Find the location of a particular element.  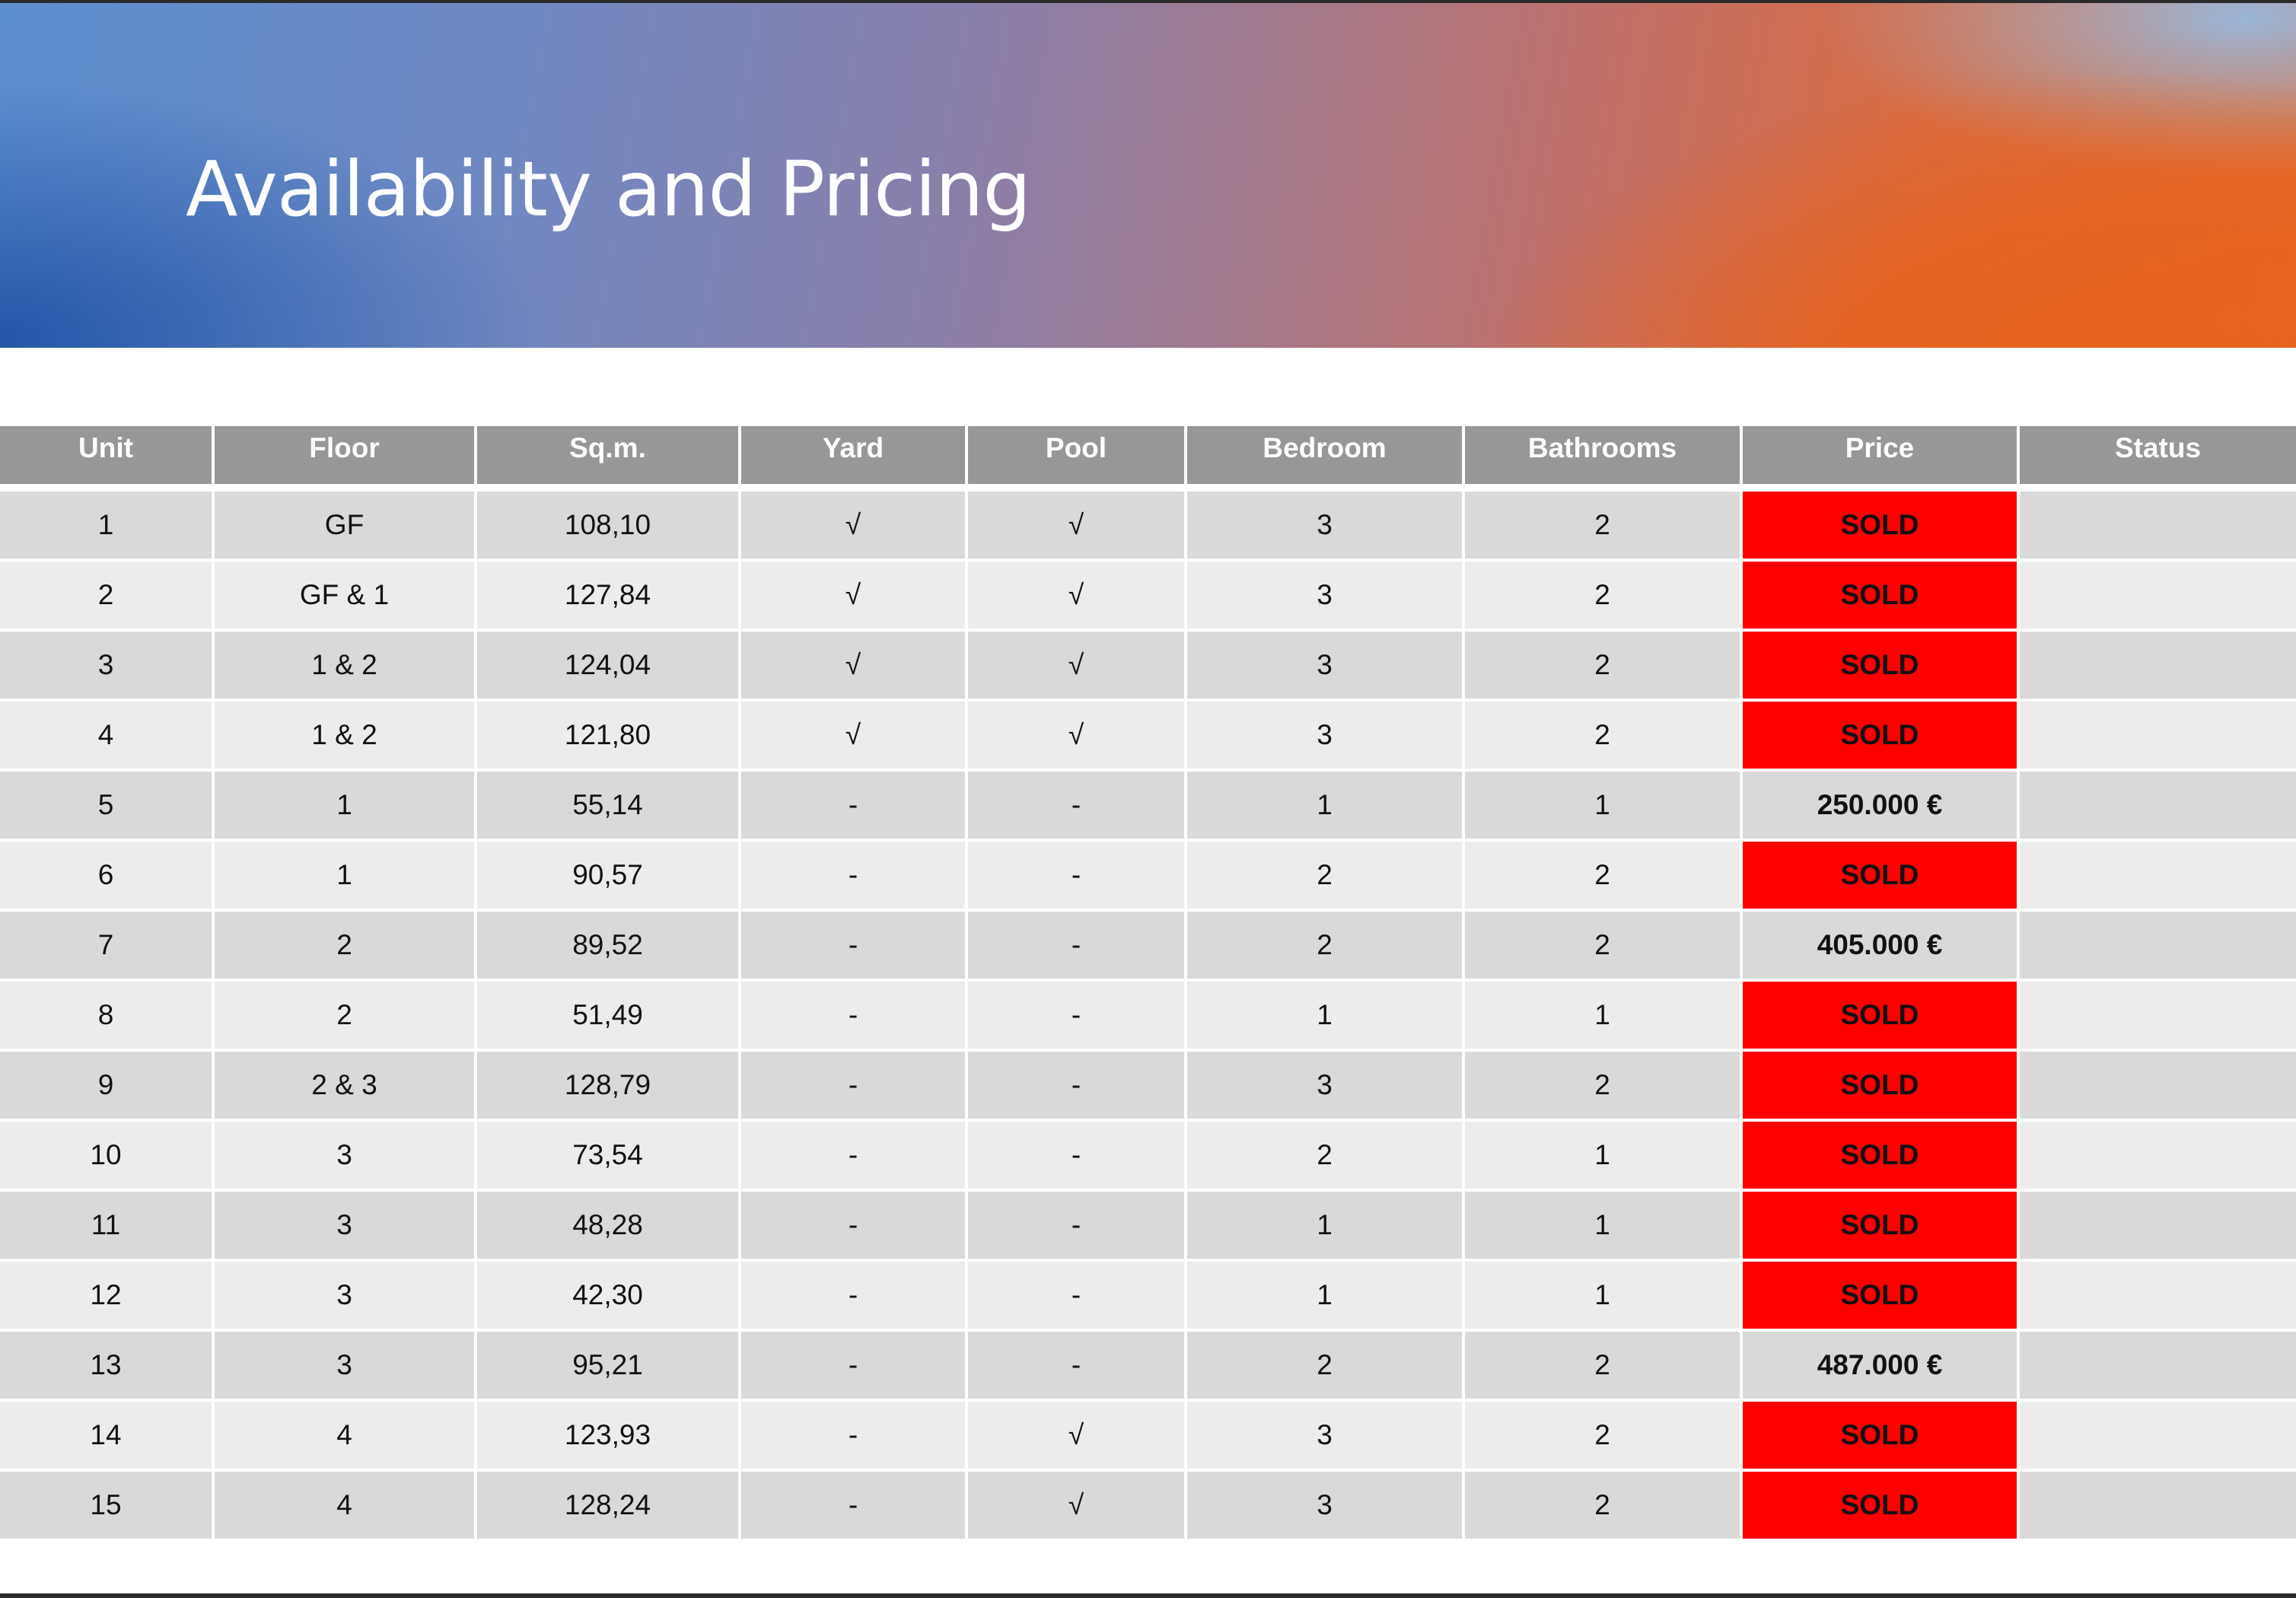

table-row: 6 1 90,57 - - 2 2 SOLD is located at coordinates (1148, 877).